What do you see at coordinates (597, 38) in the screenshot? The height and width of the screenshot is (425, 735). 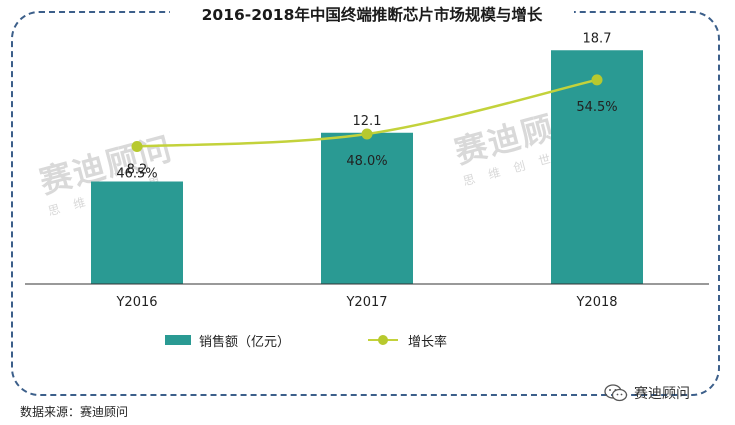 I see `bar-value-label: 18.7` at bounding box center [597, 38].